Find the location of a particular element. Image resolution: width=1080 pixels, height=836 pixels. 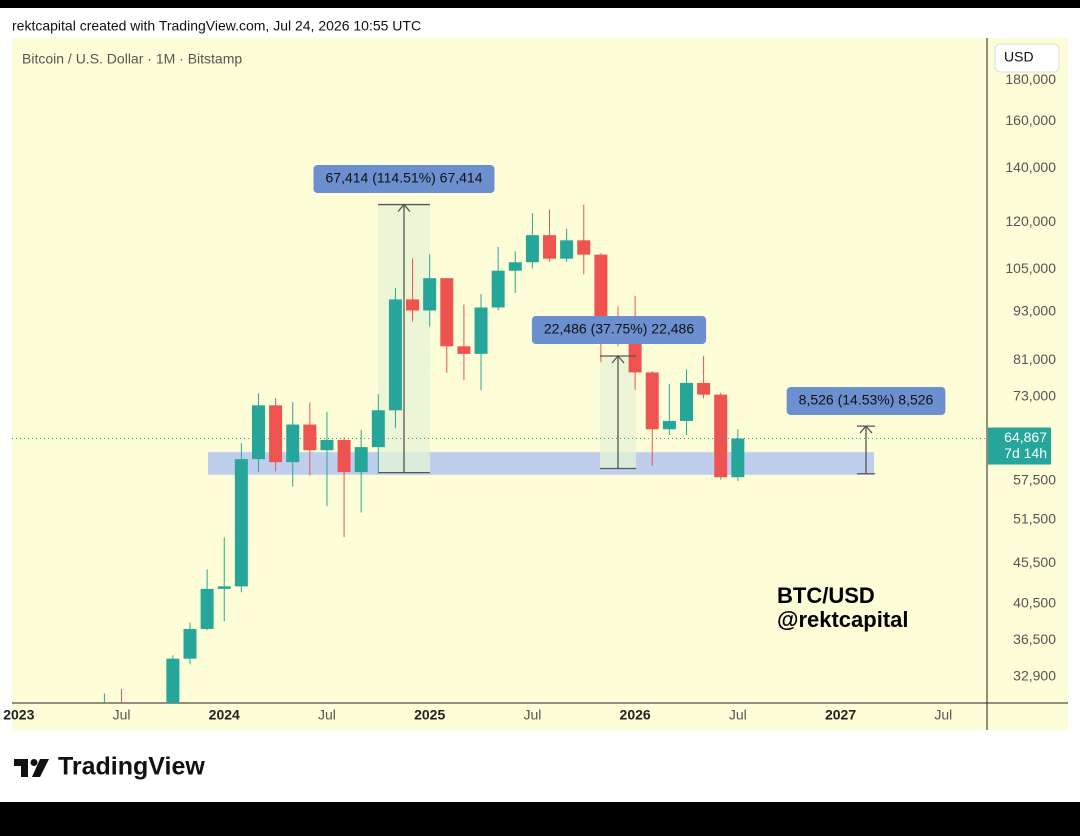

measure-label: 22,486 (37.75%) 22,486 is located at coordinates (619, 329).